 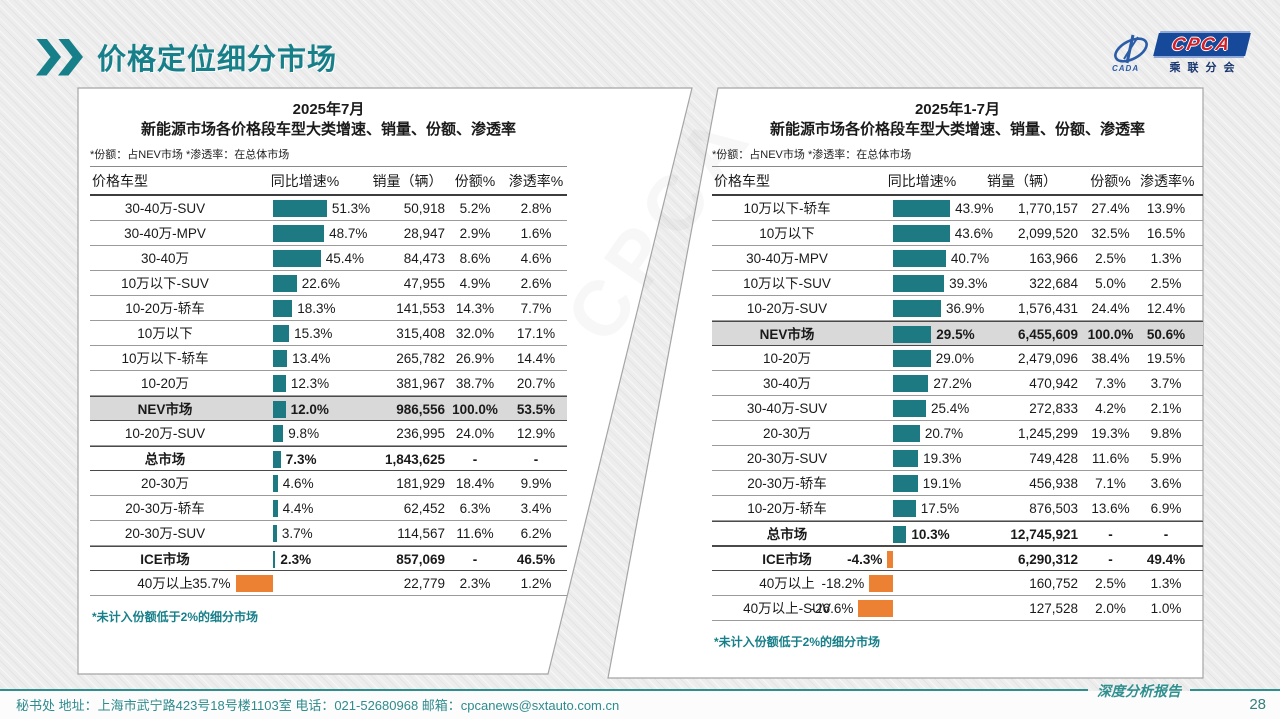 What do you see at coordinates (942, 483) in the screenshot?
I see `growth-value: 19.1%` at bounding box center [942, 483].